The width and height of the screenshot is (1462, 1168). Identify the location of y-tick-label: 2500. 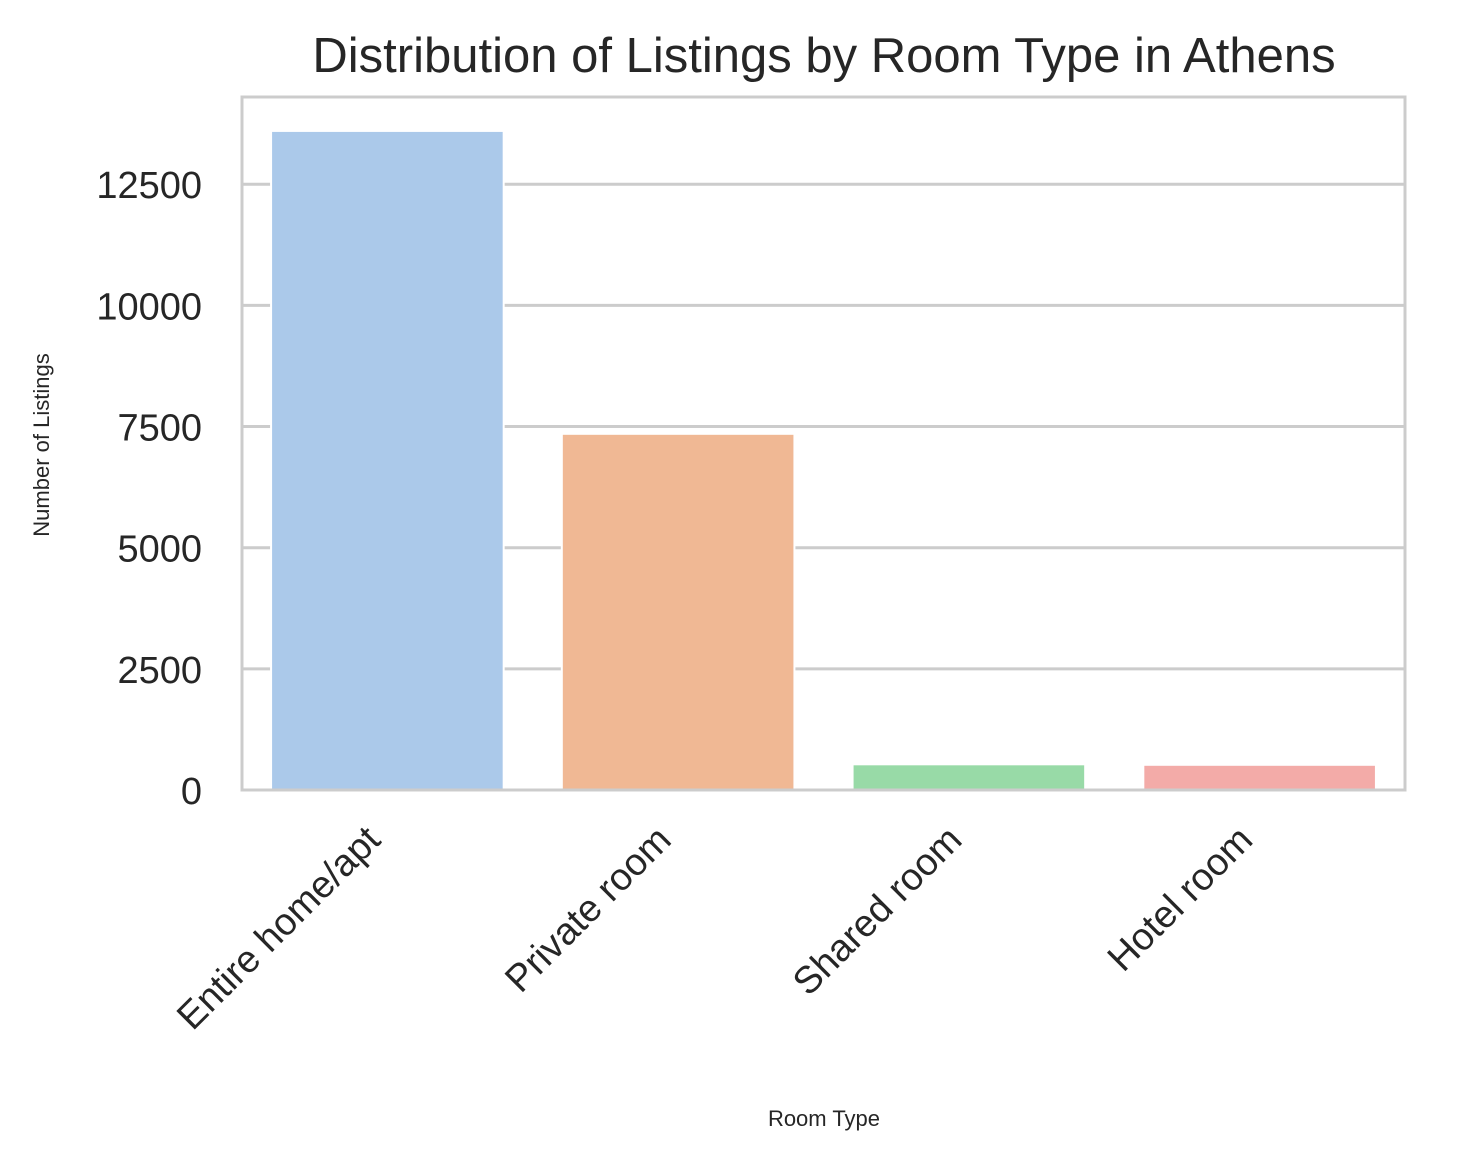
(159, 671).